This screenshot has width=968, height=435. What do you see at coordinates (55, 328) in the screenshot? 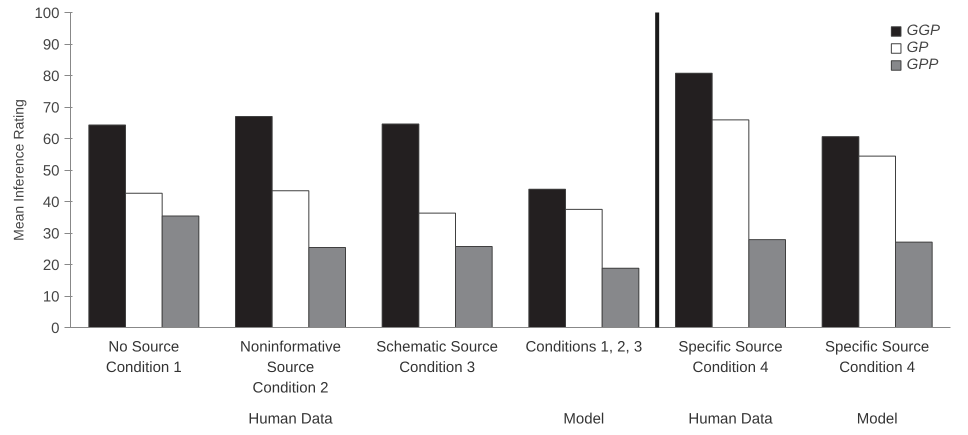
I see `y-tick-label: 0` at bounding box center [55, 328].